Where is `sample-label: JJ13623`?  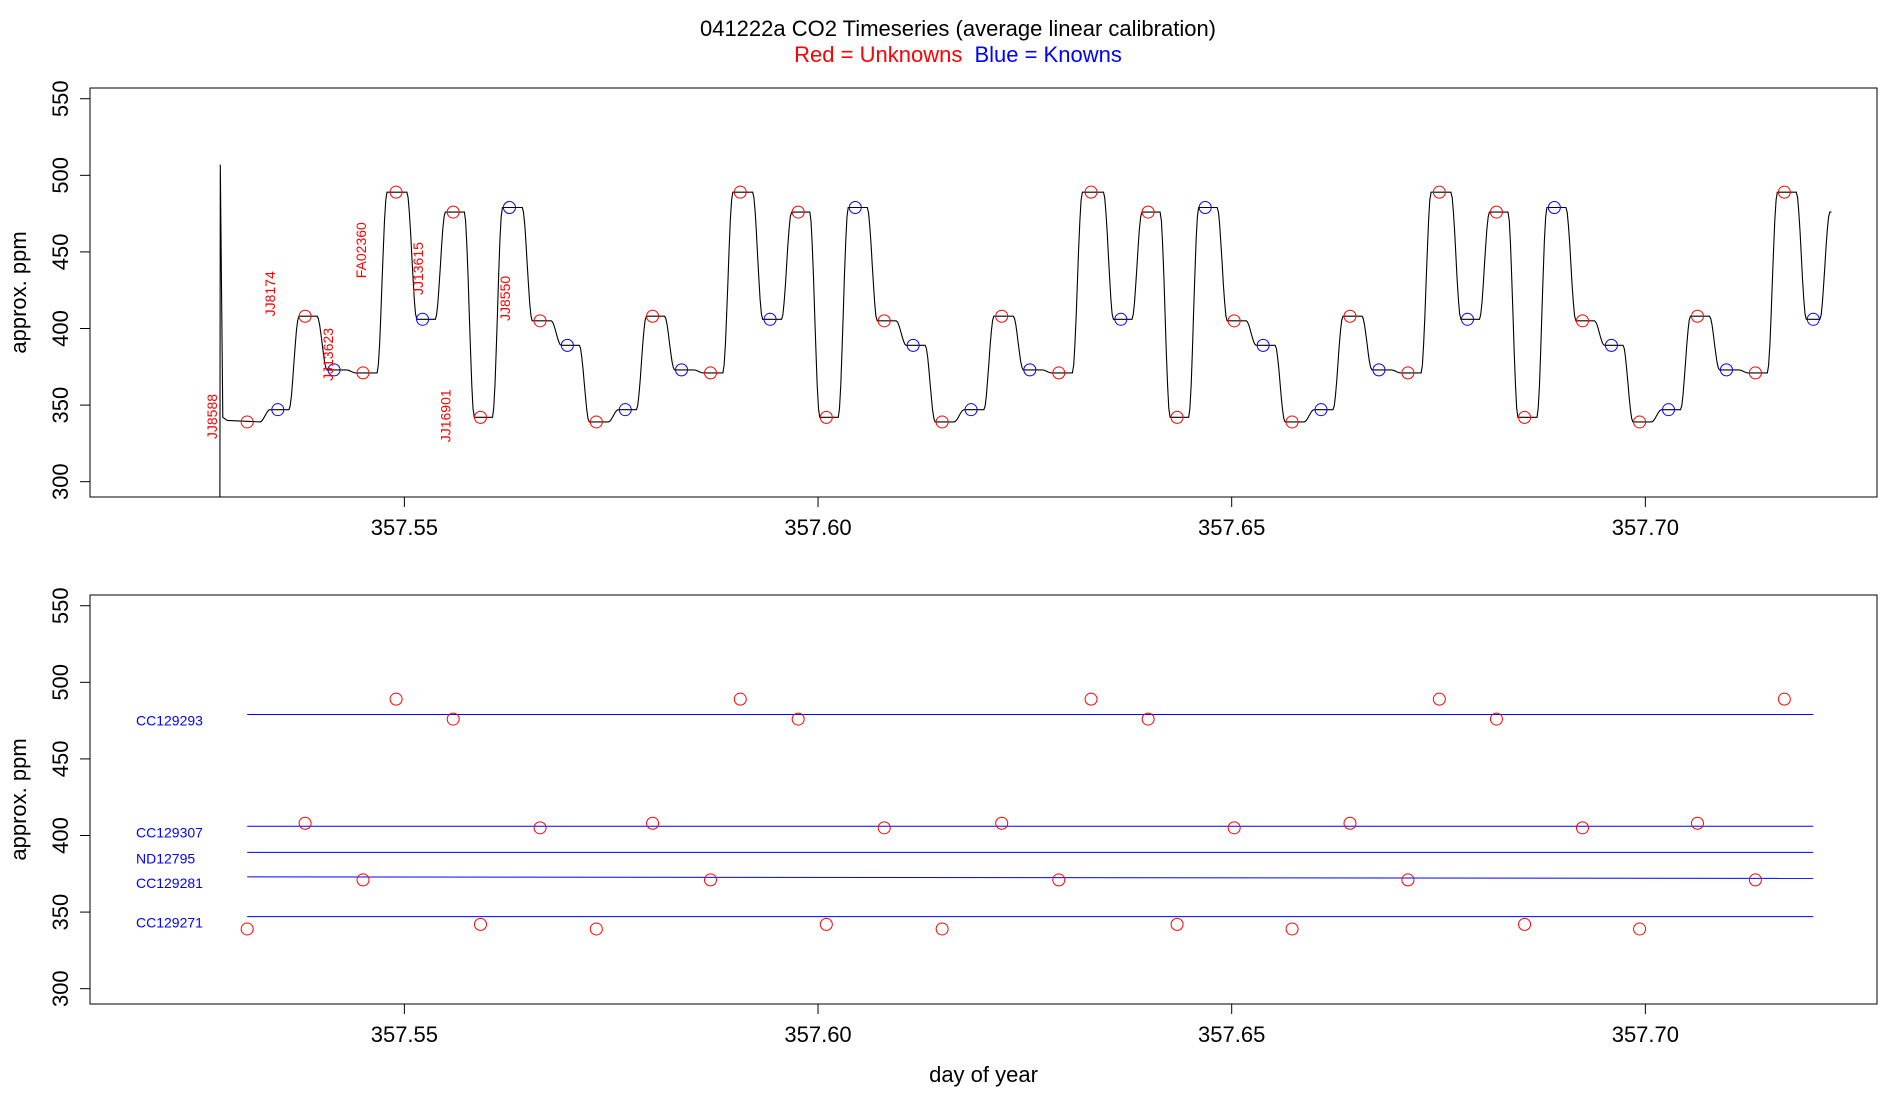
sample-label: JJ13623 is located at coordinates (328, 354).